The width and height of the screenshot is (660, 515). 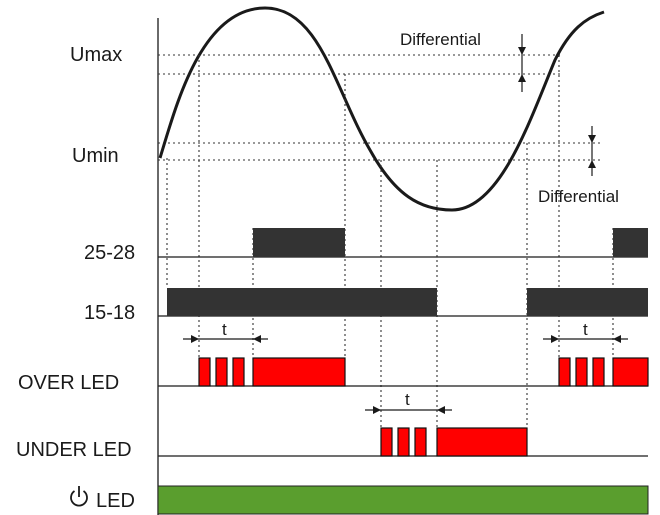 What do you see at coordinates (585, 329) in the screenshot?
I see `delay-label-over-2: t` at bounding box center [585, 329].